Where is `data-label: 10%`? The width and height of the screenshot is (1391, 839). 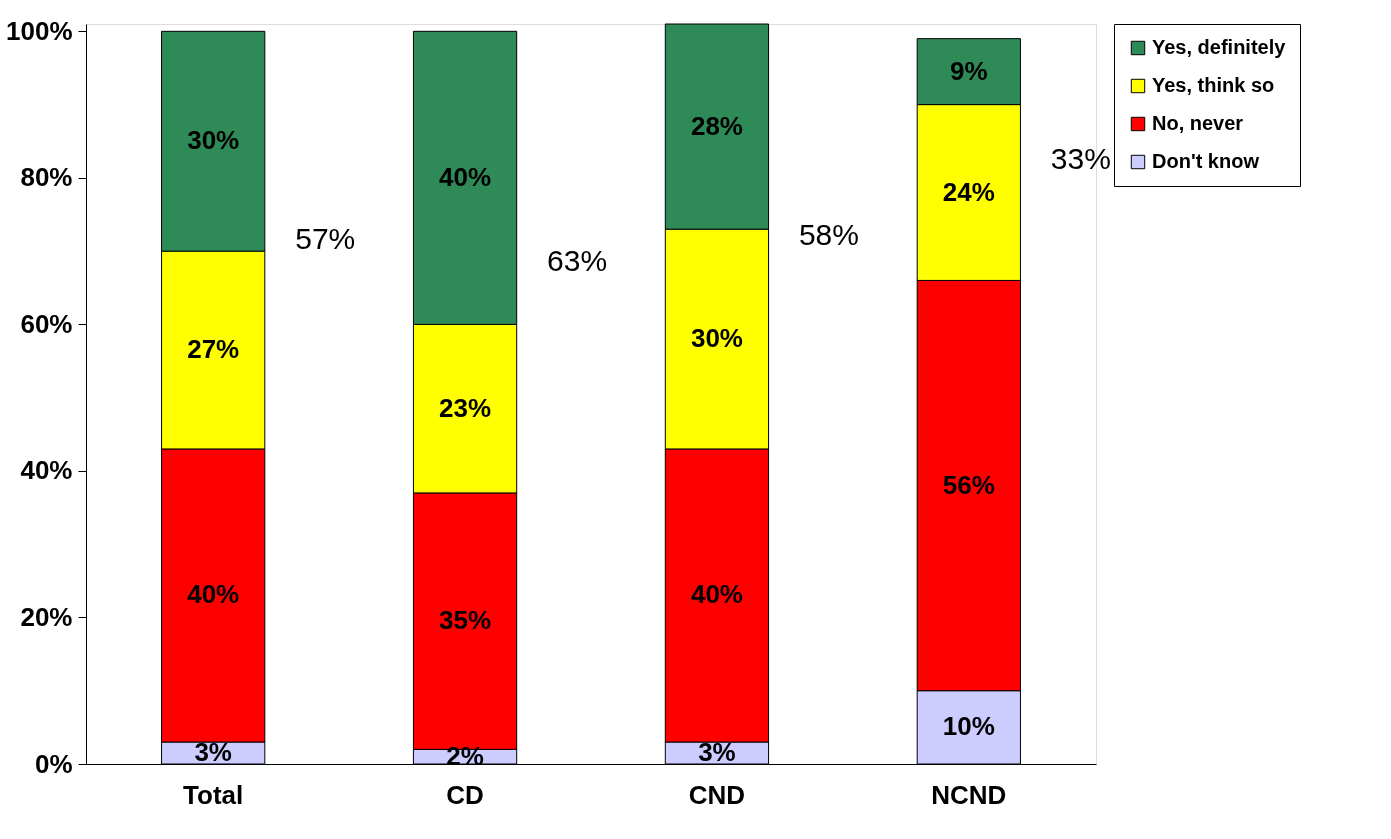 data-label: 10% is located at coordinates (968, 726).